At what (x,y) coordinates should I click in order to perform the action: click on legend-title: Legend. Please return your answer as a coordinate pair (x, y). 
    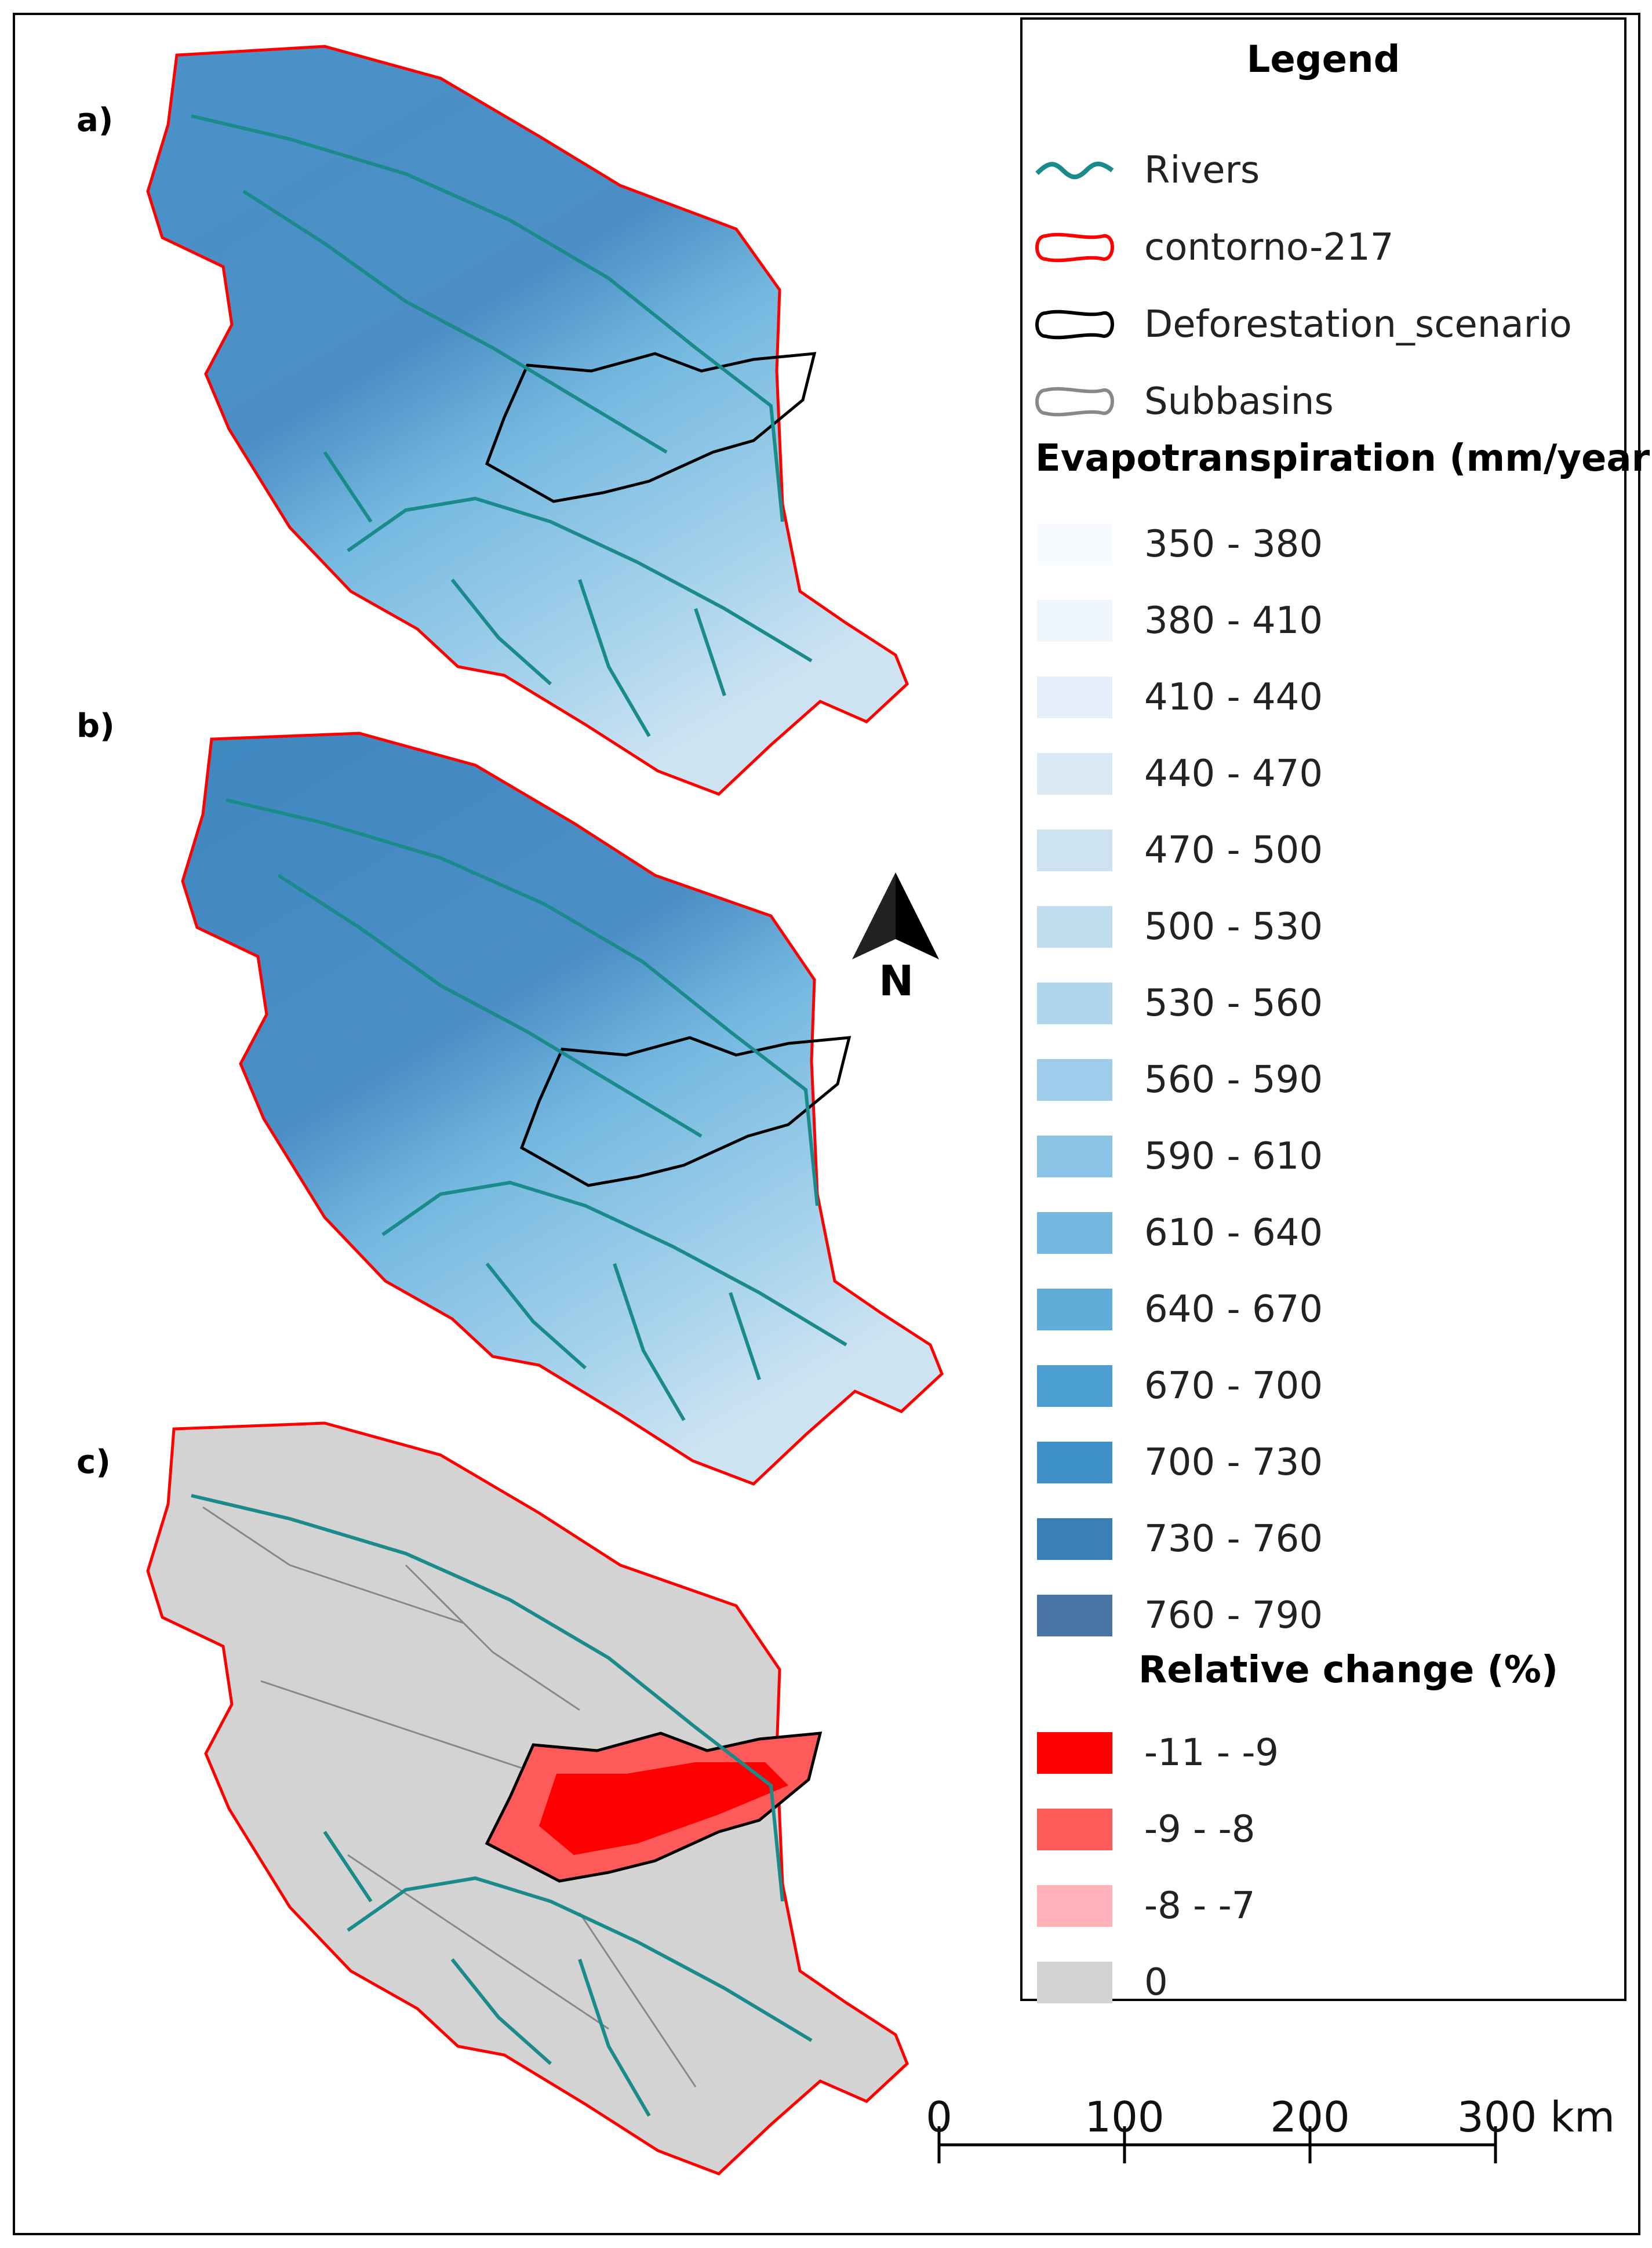
    Looking at the image, I should click on (1323, 59).